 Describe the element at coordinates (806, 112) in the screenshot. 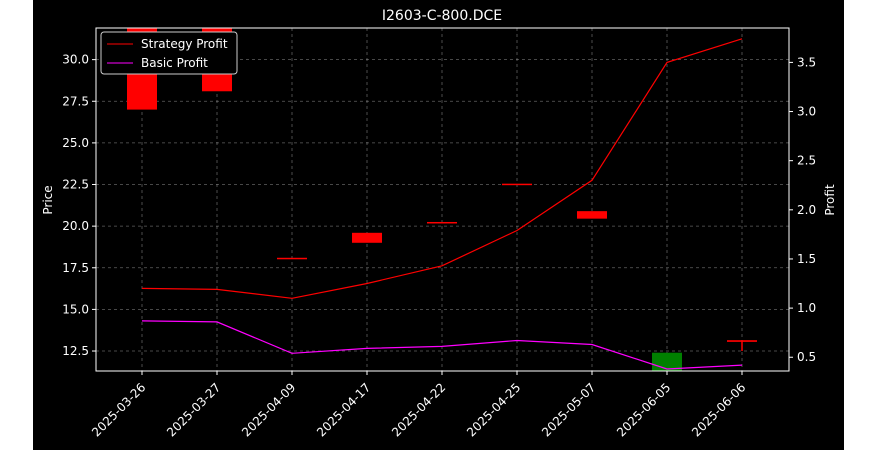

I see `right-tick-label: 3.0` at that location.